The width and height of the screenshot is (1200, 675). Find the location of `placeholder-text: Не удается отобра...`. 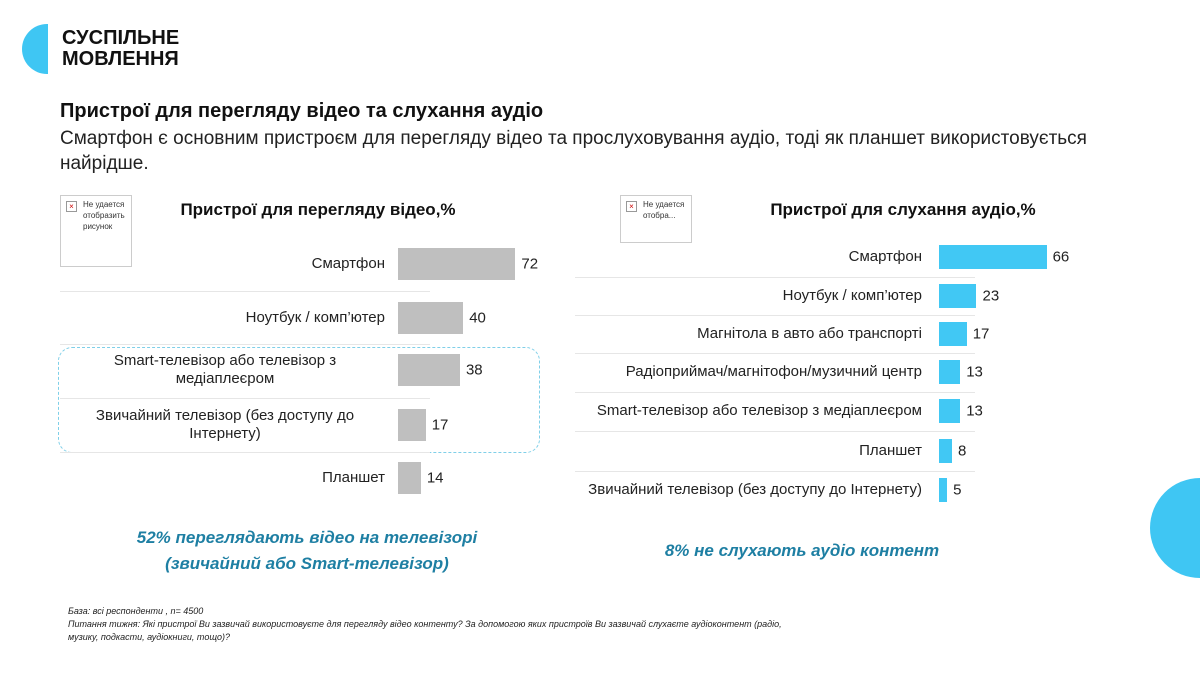

placeholder-text: Не удается отобра... is located at coordinates (664, 210).